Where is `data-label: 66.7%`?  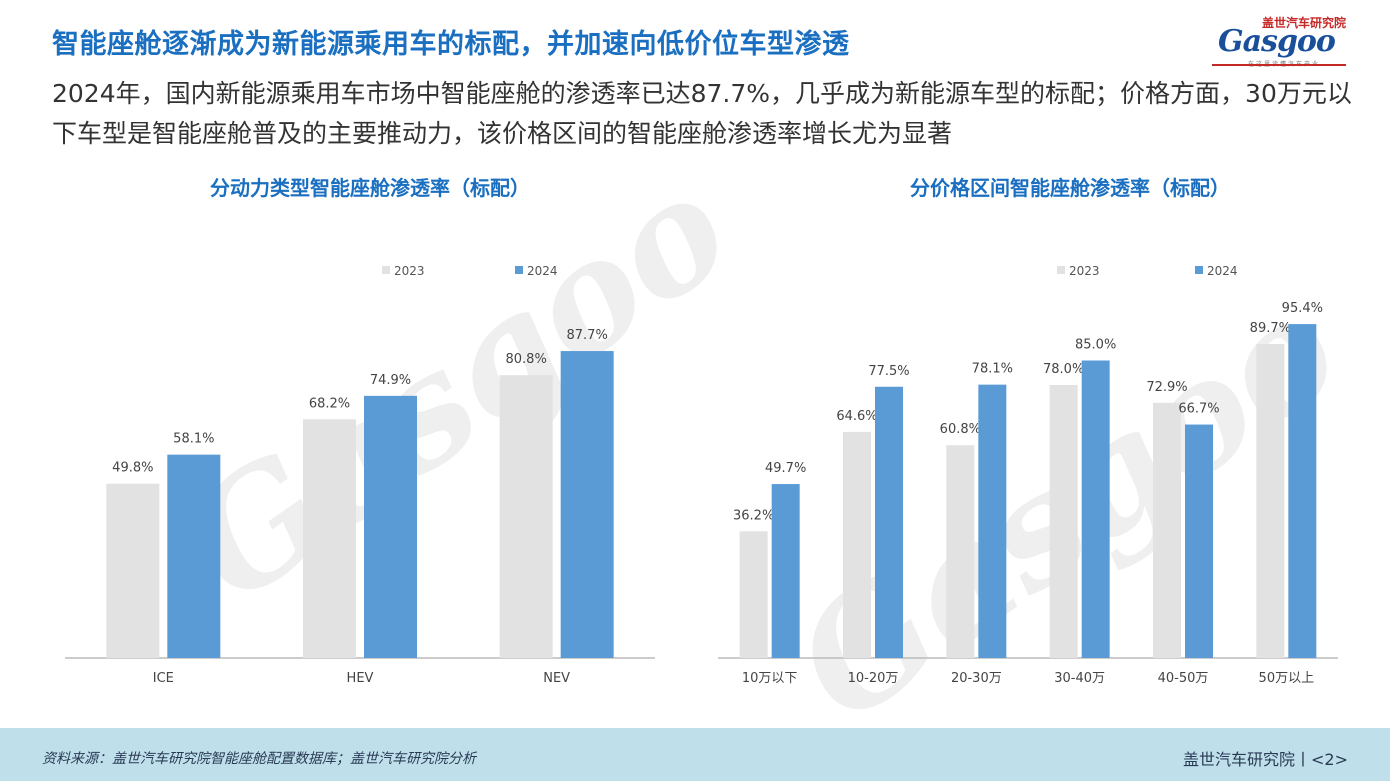 data-label: 66.7% is located at coordinates (1198, 409).